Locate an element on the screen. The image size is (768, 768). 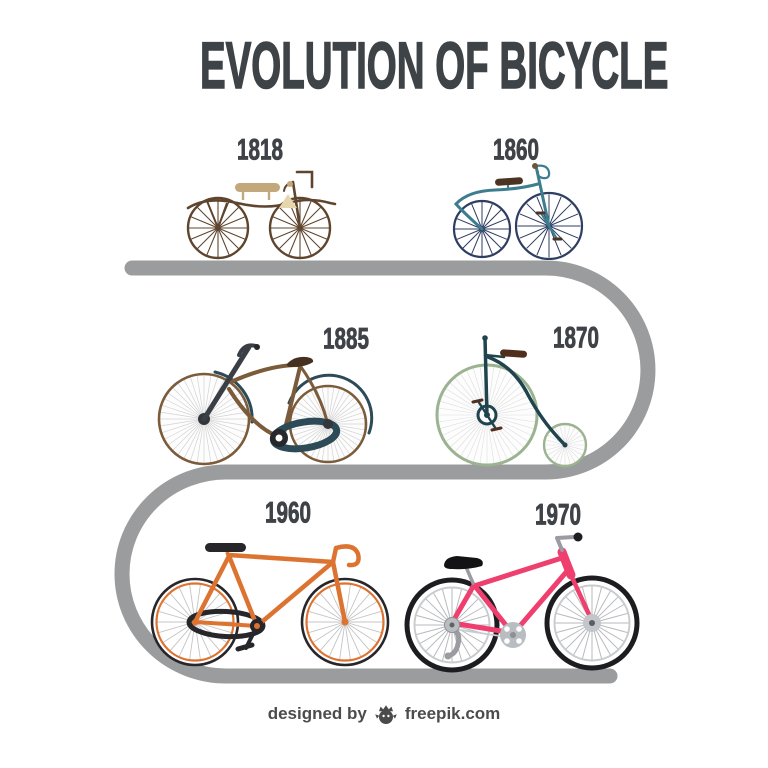
road-racing-bicycle-icon is located at coordinates (270, 605).